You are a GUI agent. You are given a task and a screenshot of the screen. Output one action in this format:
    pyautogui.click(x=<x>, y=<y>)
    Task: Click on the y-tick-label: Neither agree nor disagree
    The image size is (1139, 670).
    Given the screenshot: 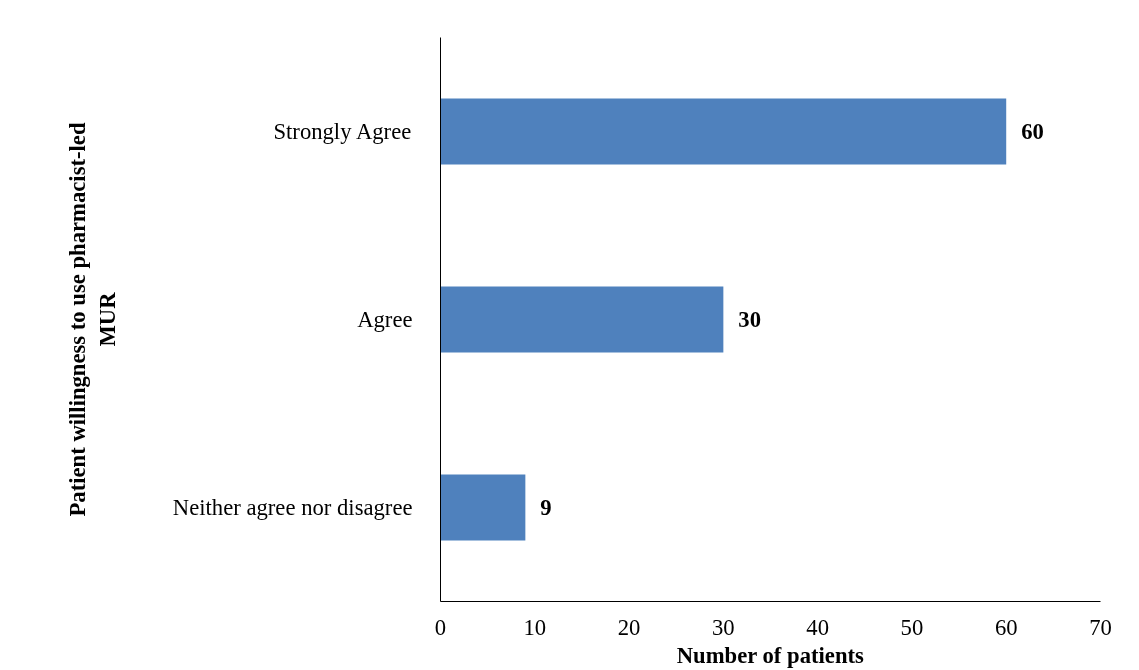 What is the action you would take?
    pyautogui.click(x=292, y=507)
    